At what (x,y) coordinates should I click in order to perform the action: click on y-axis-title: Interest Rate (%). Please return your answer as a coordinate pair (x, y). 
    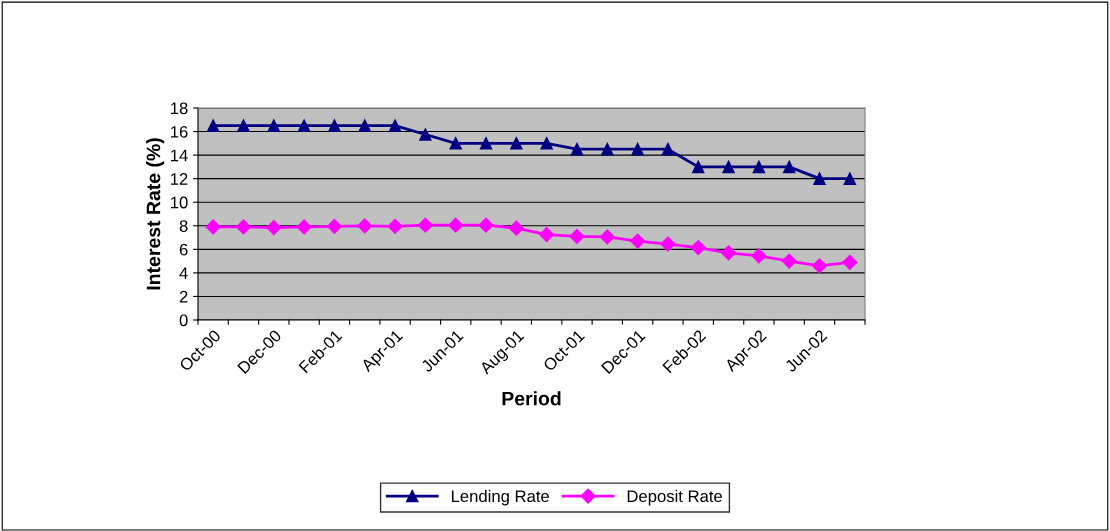
    Looking at the image, I should click on (155, 214).